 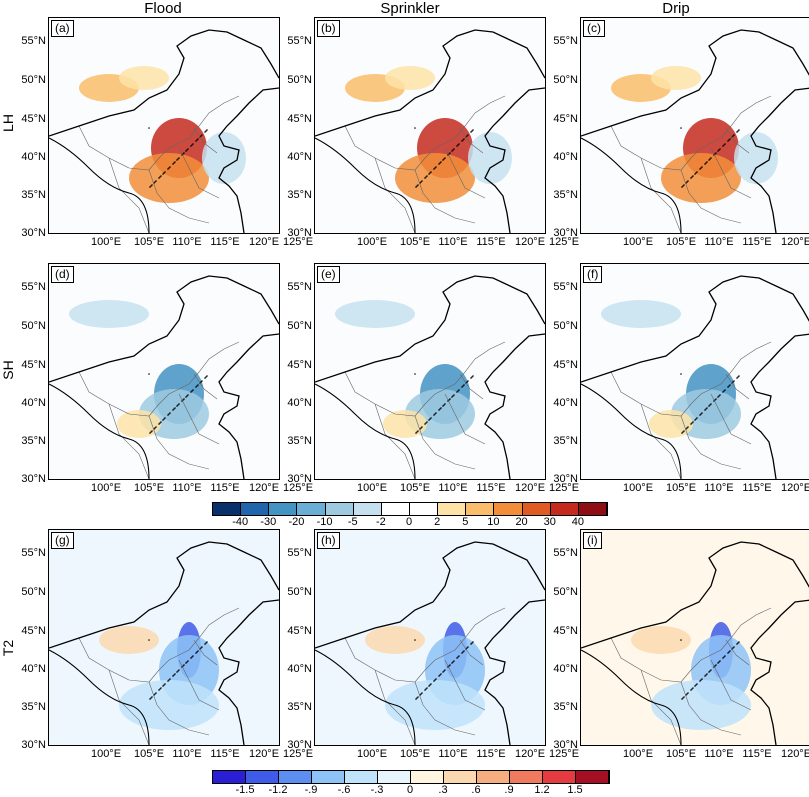 I want to click on colorbar-tick-label: -1.5, so click(x=245, y=790).